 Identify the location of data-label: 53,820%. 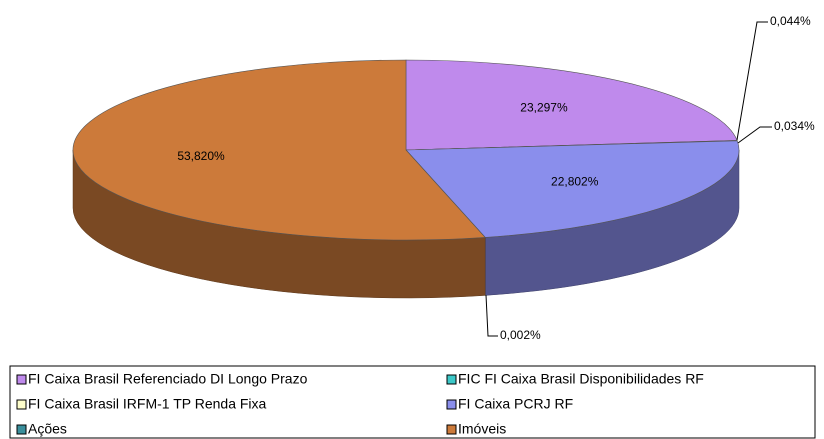
(201, 156).